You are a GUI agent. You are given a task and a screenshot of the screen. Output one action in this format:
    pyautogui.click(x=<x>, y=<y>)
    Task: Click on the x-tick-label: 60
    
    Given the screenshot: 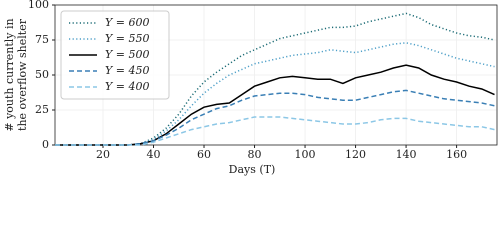 What is the action you would take?
    pyautogui.click(x=204, y=154)
    